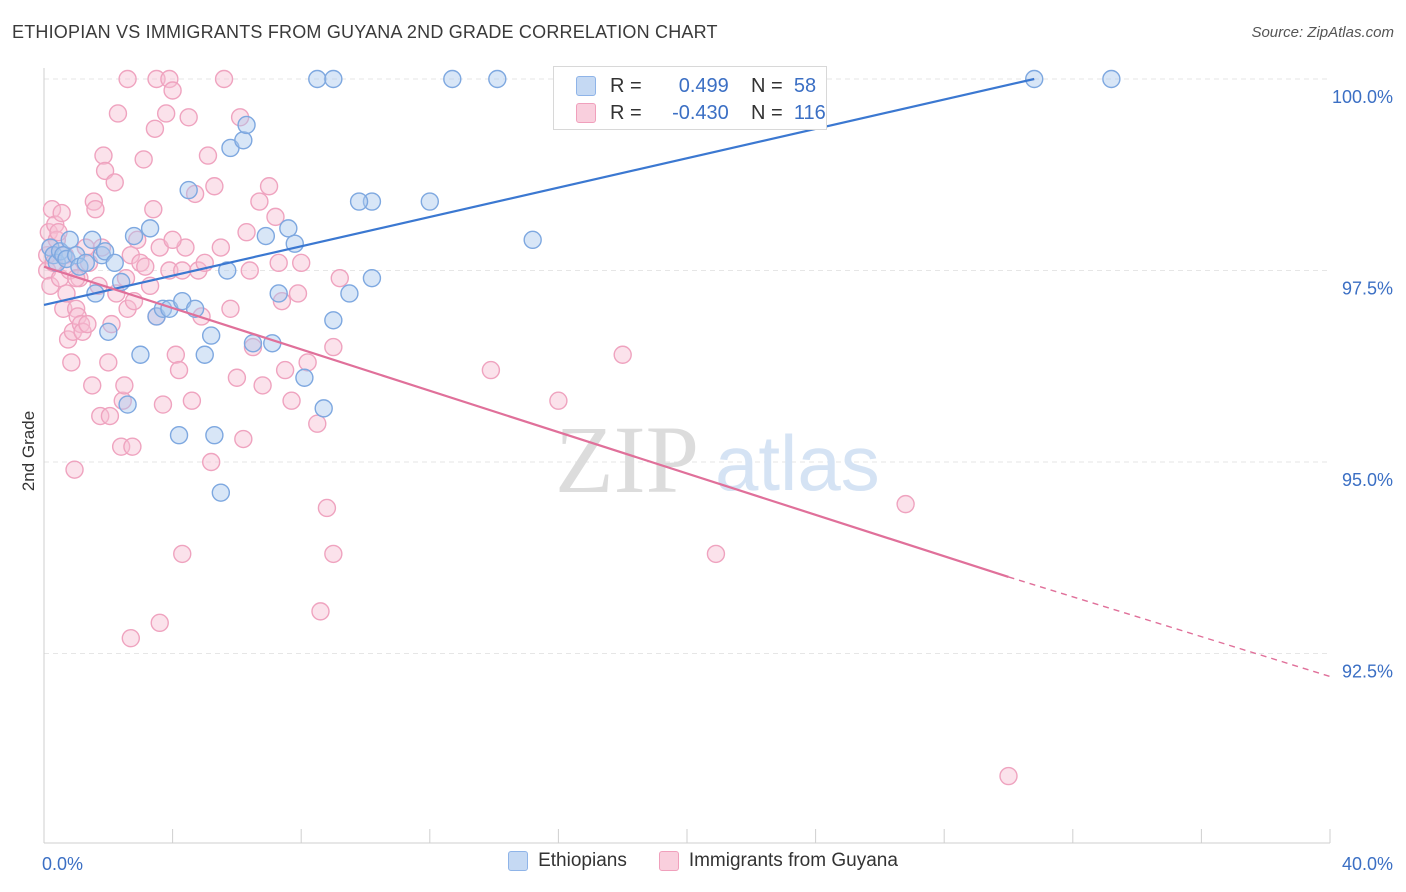 Image resolution: width=1406 pixels, height=892 pixels. Describe the element at coordinates (805, 85) in the screenshot. I see `n-value: 58` at that location.